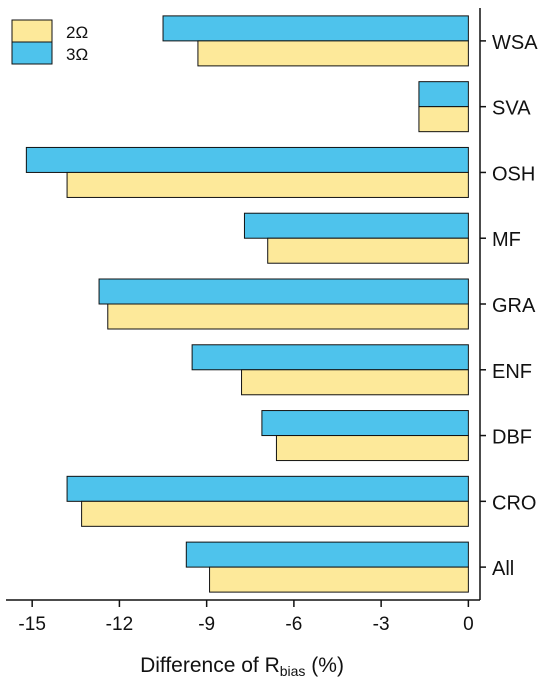  Describe the element at coordinates (514, 306) in the screenshot. I see `category-label: GRA` at that location.